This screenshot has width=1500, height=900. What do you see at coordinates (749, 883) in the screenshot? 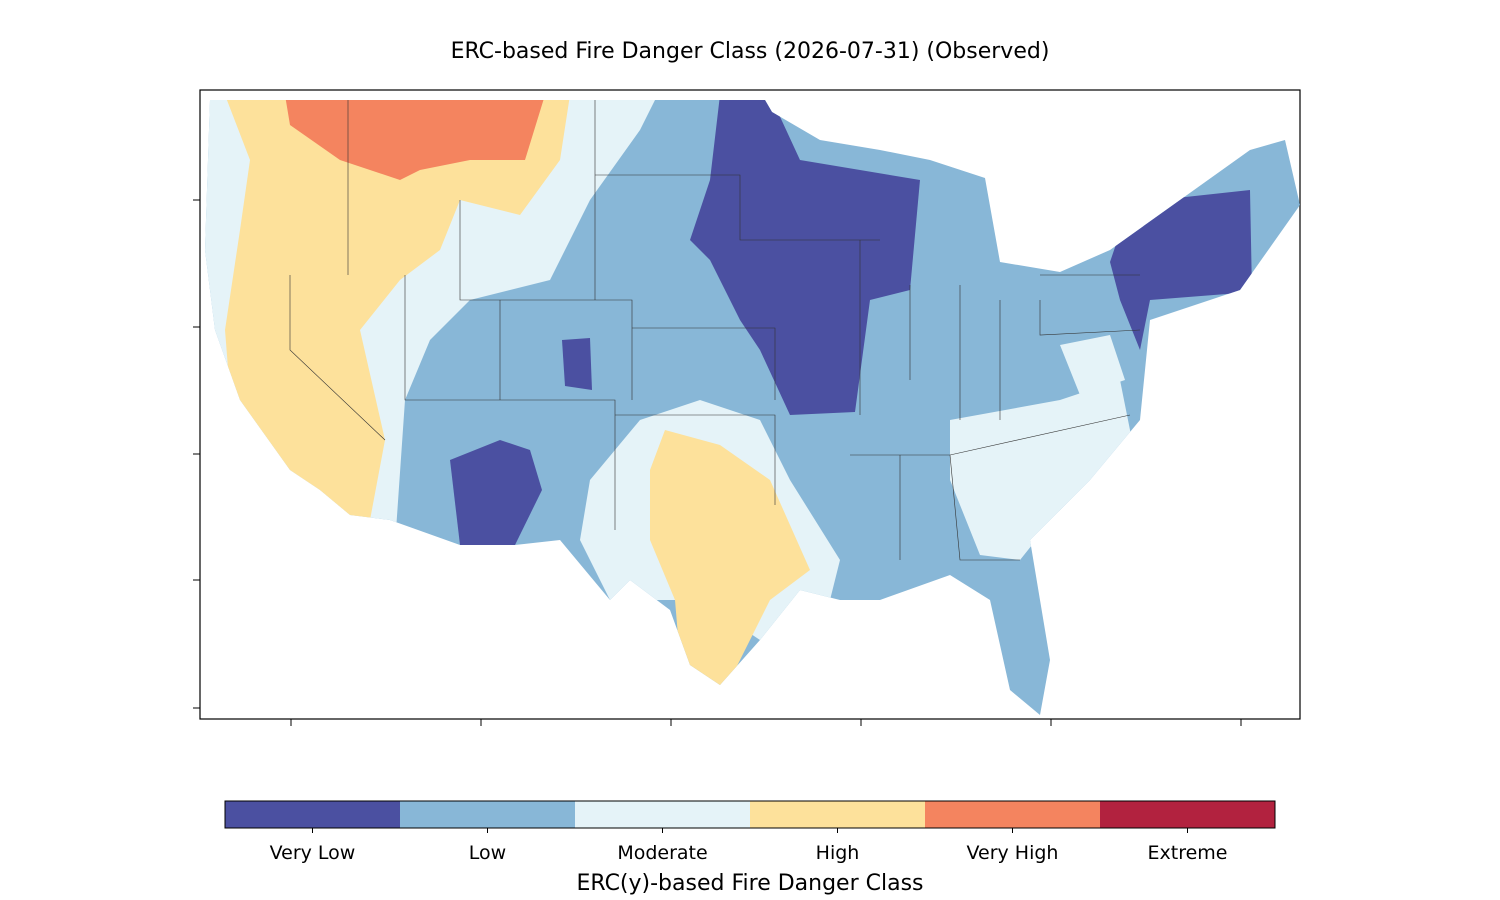
I see `colorbar-title: ERC(y)-based Fire Danger Class` at bounding box center [749, 883].